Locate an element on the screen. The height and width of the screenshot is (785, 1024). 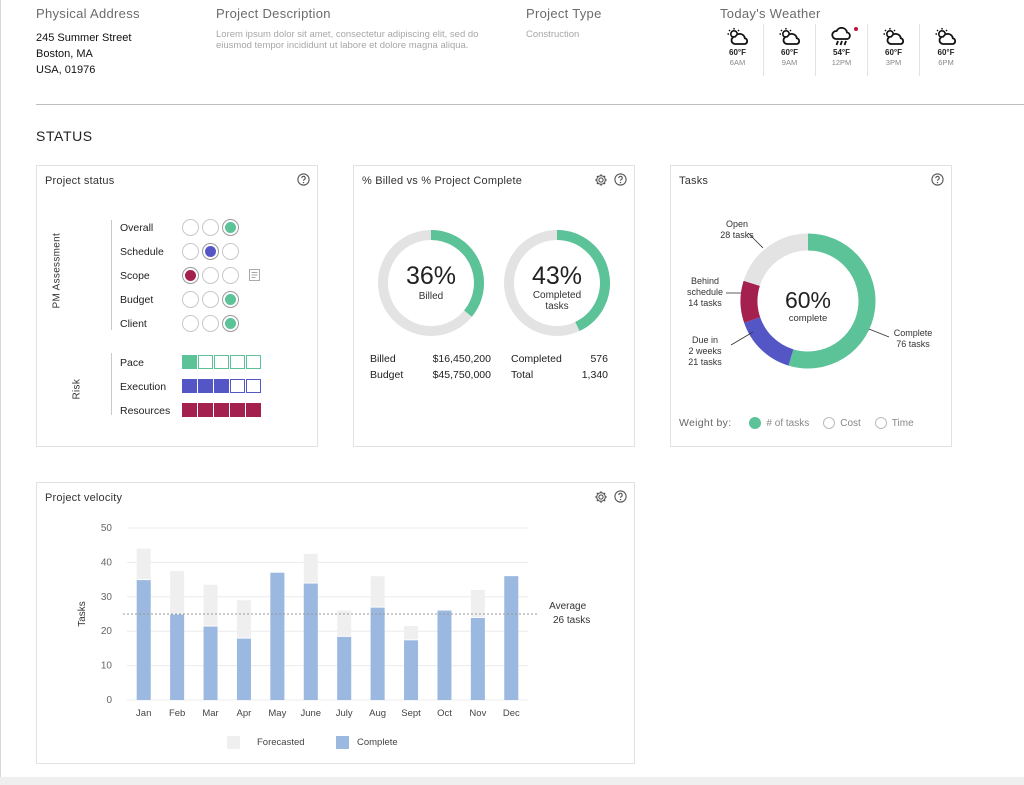
left-rule is located at coordinates (0, 392).